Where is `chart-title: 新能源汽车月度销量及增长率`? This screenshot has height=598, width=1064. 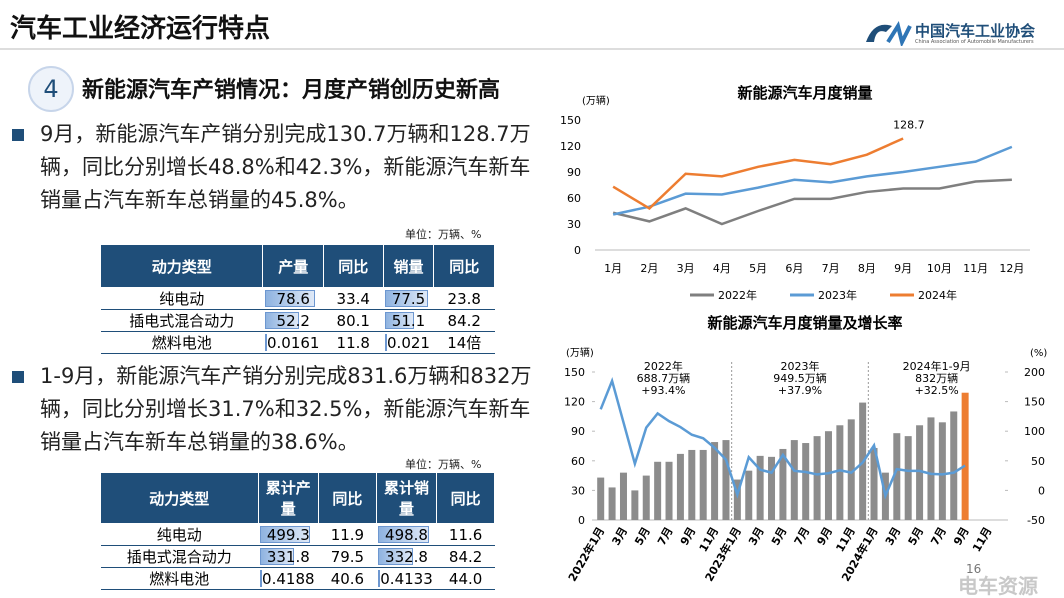 chart-title: 新能源汽车月度销量及增长率 is located at coordinates (804, 323).